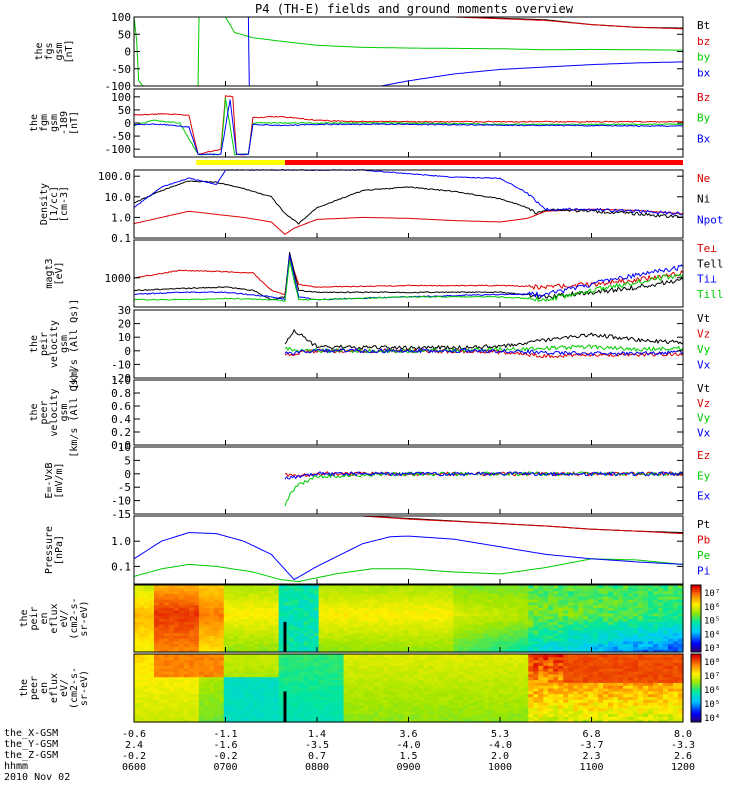 Image resolution: width=750 pixels, height=800 pixels. Describe the element at coordinates (408, 126) in the screenshot. I see `series-fgm-By` at that location.